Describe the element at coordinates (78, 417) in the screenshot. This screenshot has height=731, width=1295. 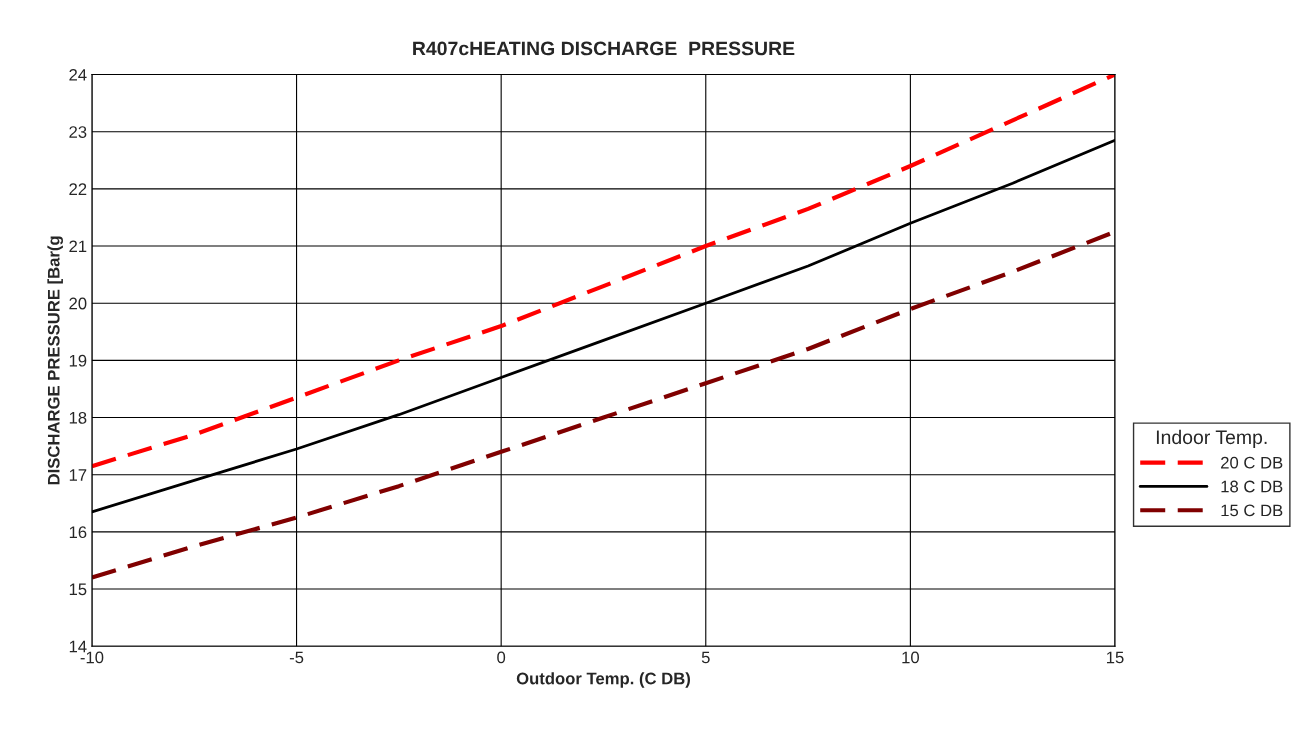
I see `y-tick-label: 18` at that location.